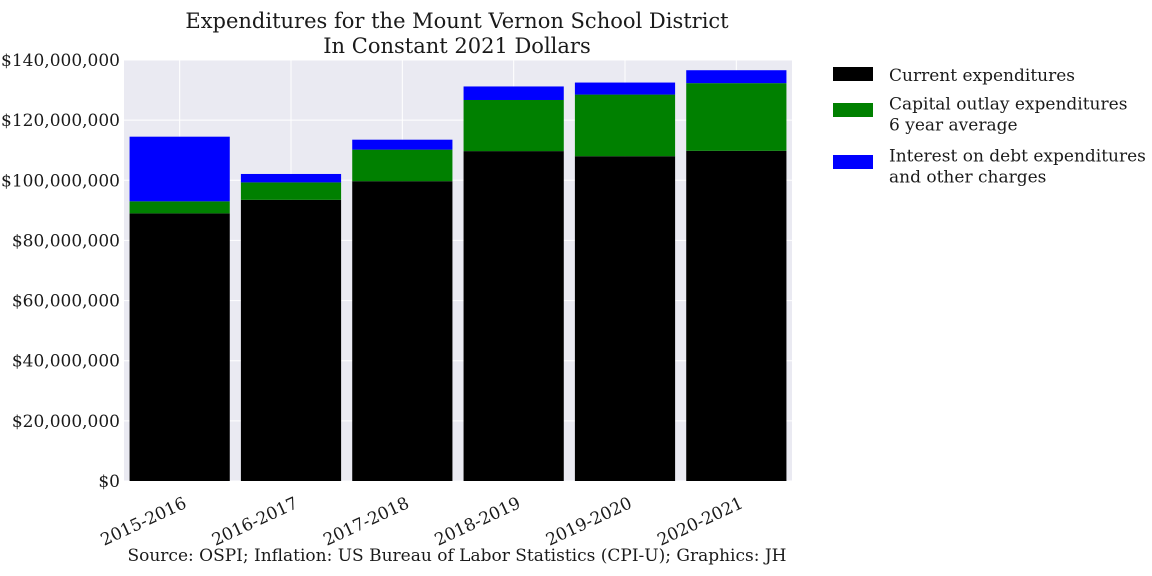 Image resolution: width=1152 pixels, height=576 pixels. I want to click on bar-segment-current-2016-2017, so click(291, 340).